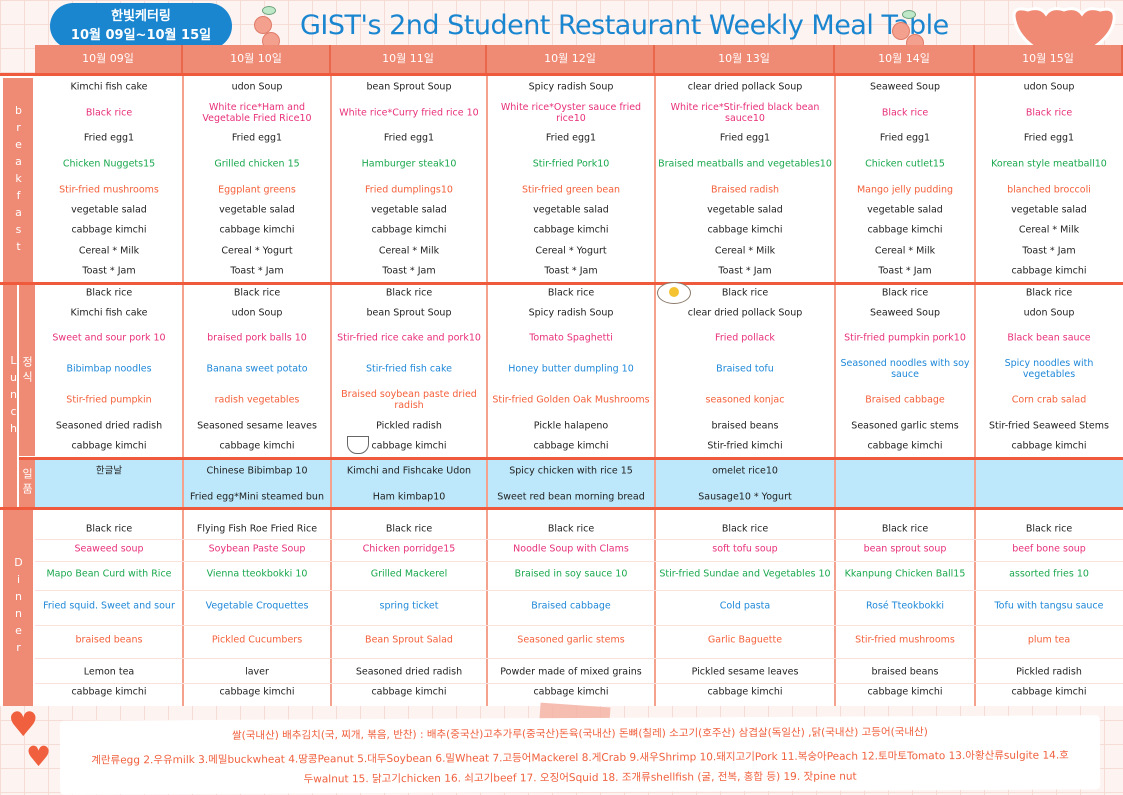 The height and width of the screenshot is (795, 1123). What do you see at coordinates (409, 369) in the screenshot?
I see `lunch-menu-item: Stir-fried fish cake` at bounding box center [409, 369].